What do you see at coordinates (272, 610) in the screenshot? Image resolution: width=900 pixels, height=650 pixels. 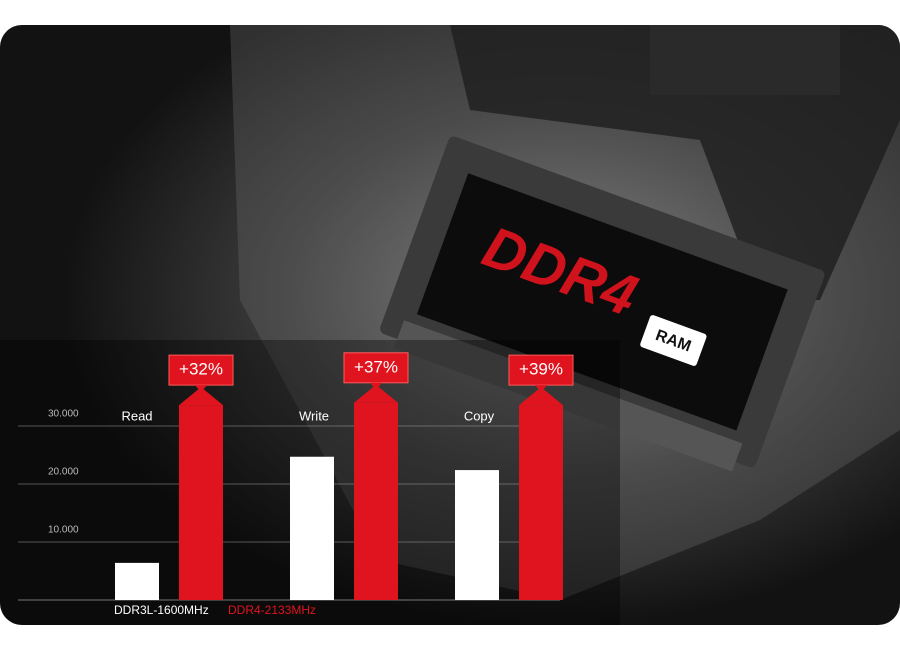 I see `legend-label: DDR4-2133MHz` at bounding box center [272, 610].